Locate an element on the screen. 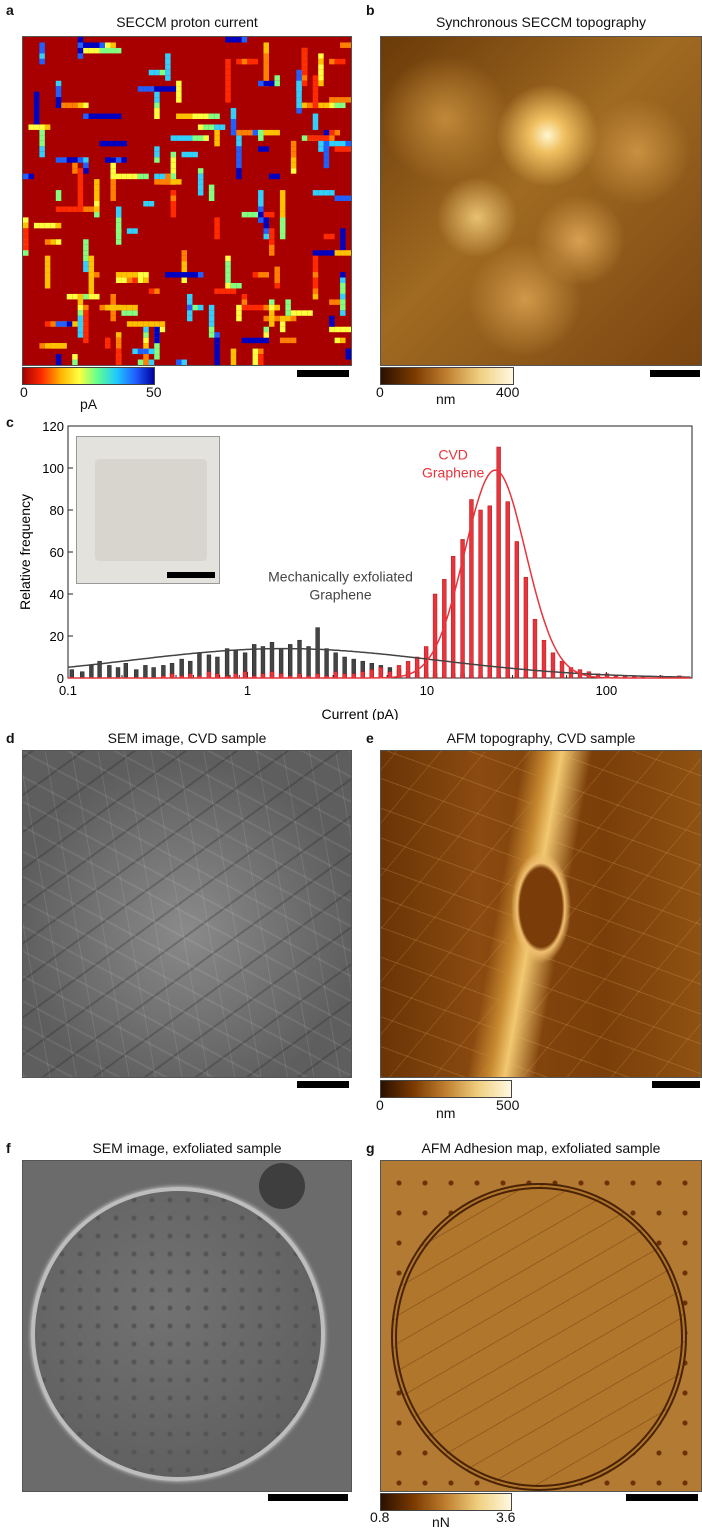 This screenshot has height=1530, width=702. afm-adhesion-map is located at coordinates (541, 1326).